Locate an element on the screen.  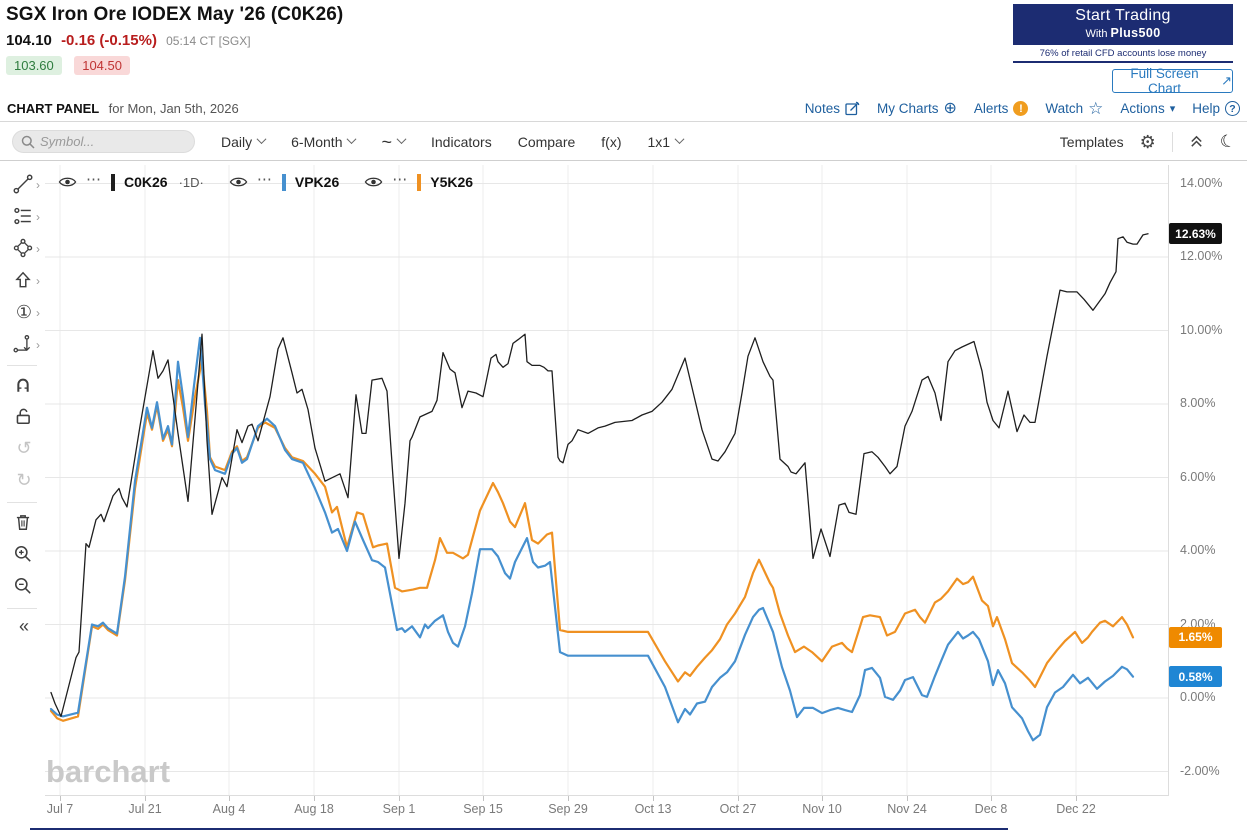
my-charts-link: My Charts ⊕ is located at coordinates (916, 108).